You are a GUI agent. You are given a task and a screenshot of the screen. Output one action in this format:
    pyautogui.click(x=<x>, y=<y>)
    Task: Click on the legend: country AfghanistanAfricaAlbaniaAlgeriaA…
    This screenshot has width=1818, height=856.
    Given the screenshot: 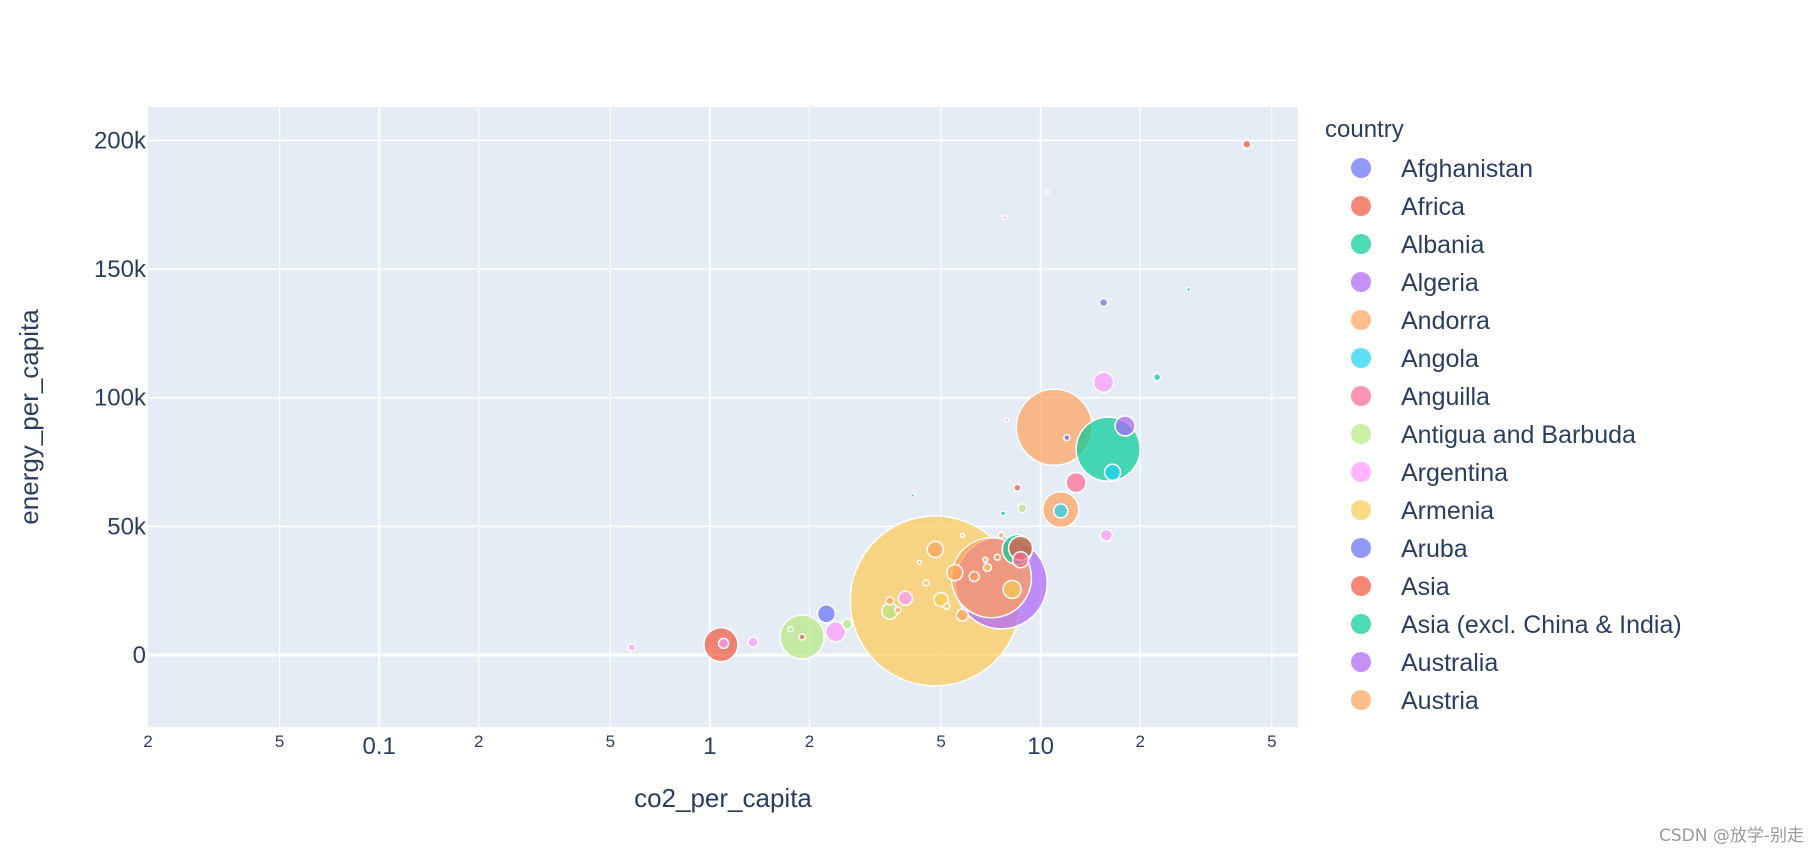 What is the action you would take?
    pyautogui.click(x=1503, y=415)
    